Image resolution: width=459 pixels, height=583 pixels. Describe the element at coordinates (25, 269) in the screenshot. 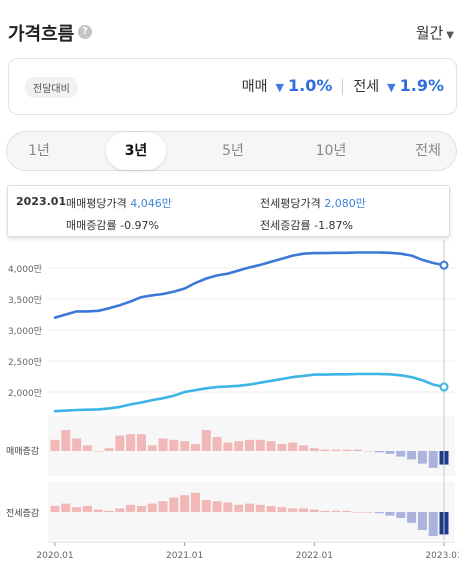

I see `y-tick-label: 4,000만` at that location.